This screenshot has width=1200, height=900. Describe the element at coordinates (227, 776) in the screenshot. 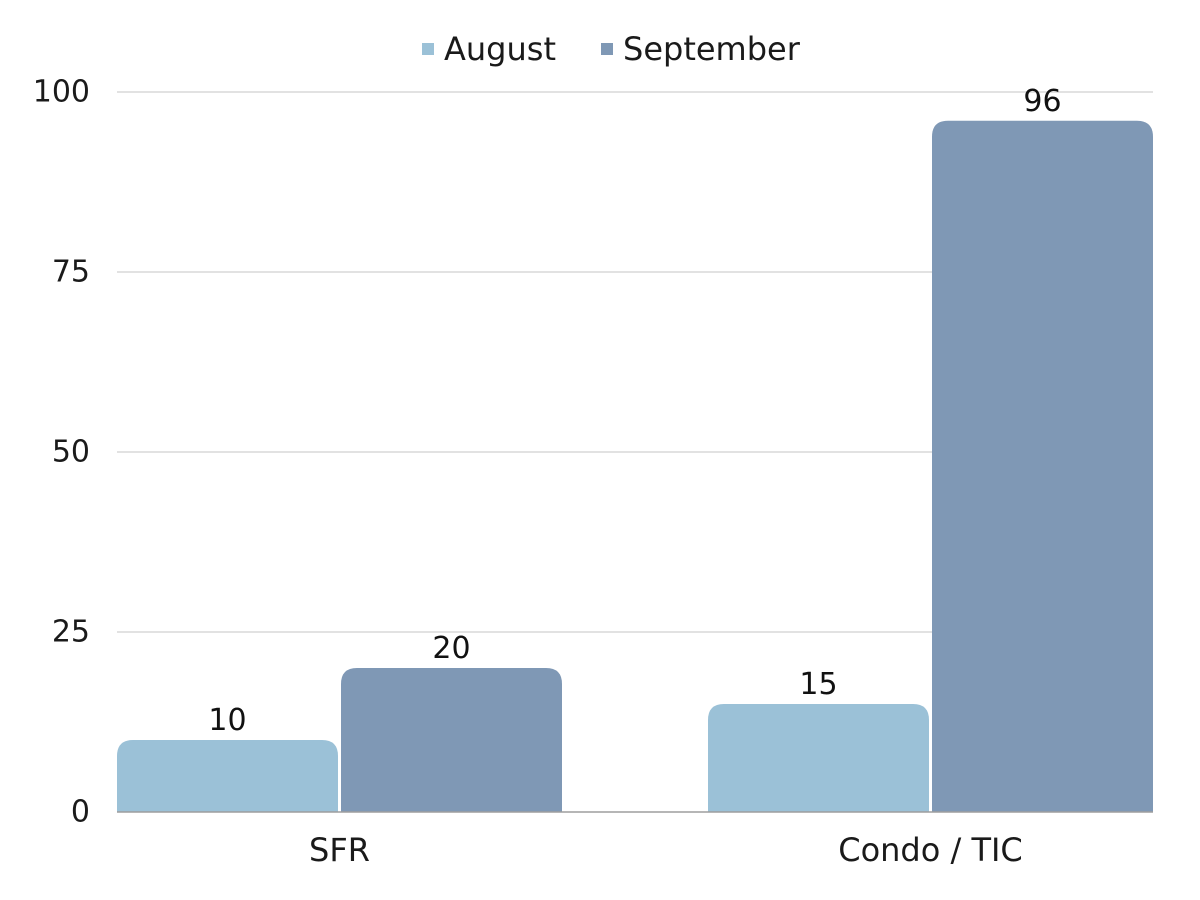

I see `bar-august-sfr` at that location.